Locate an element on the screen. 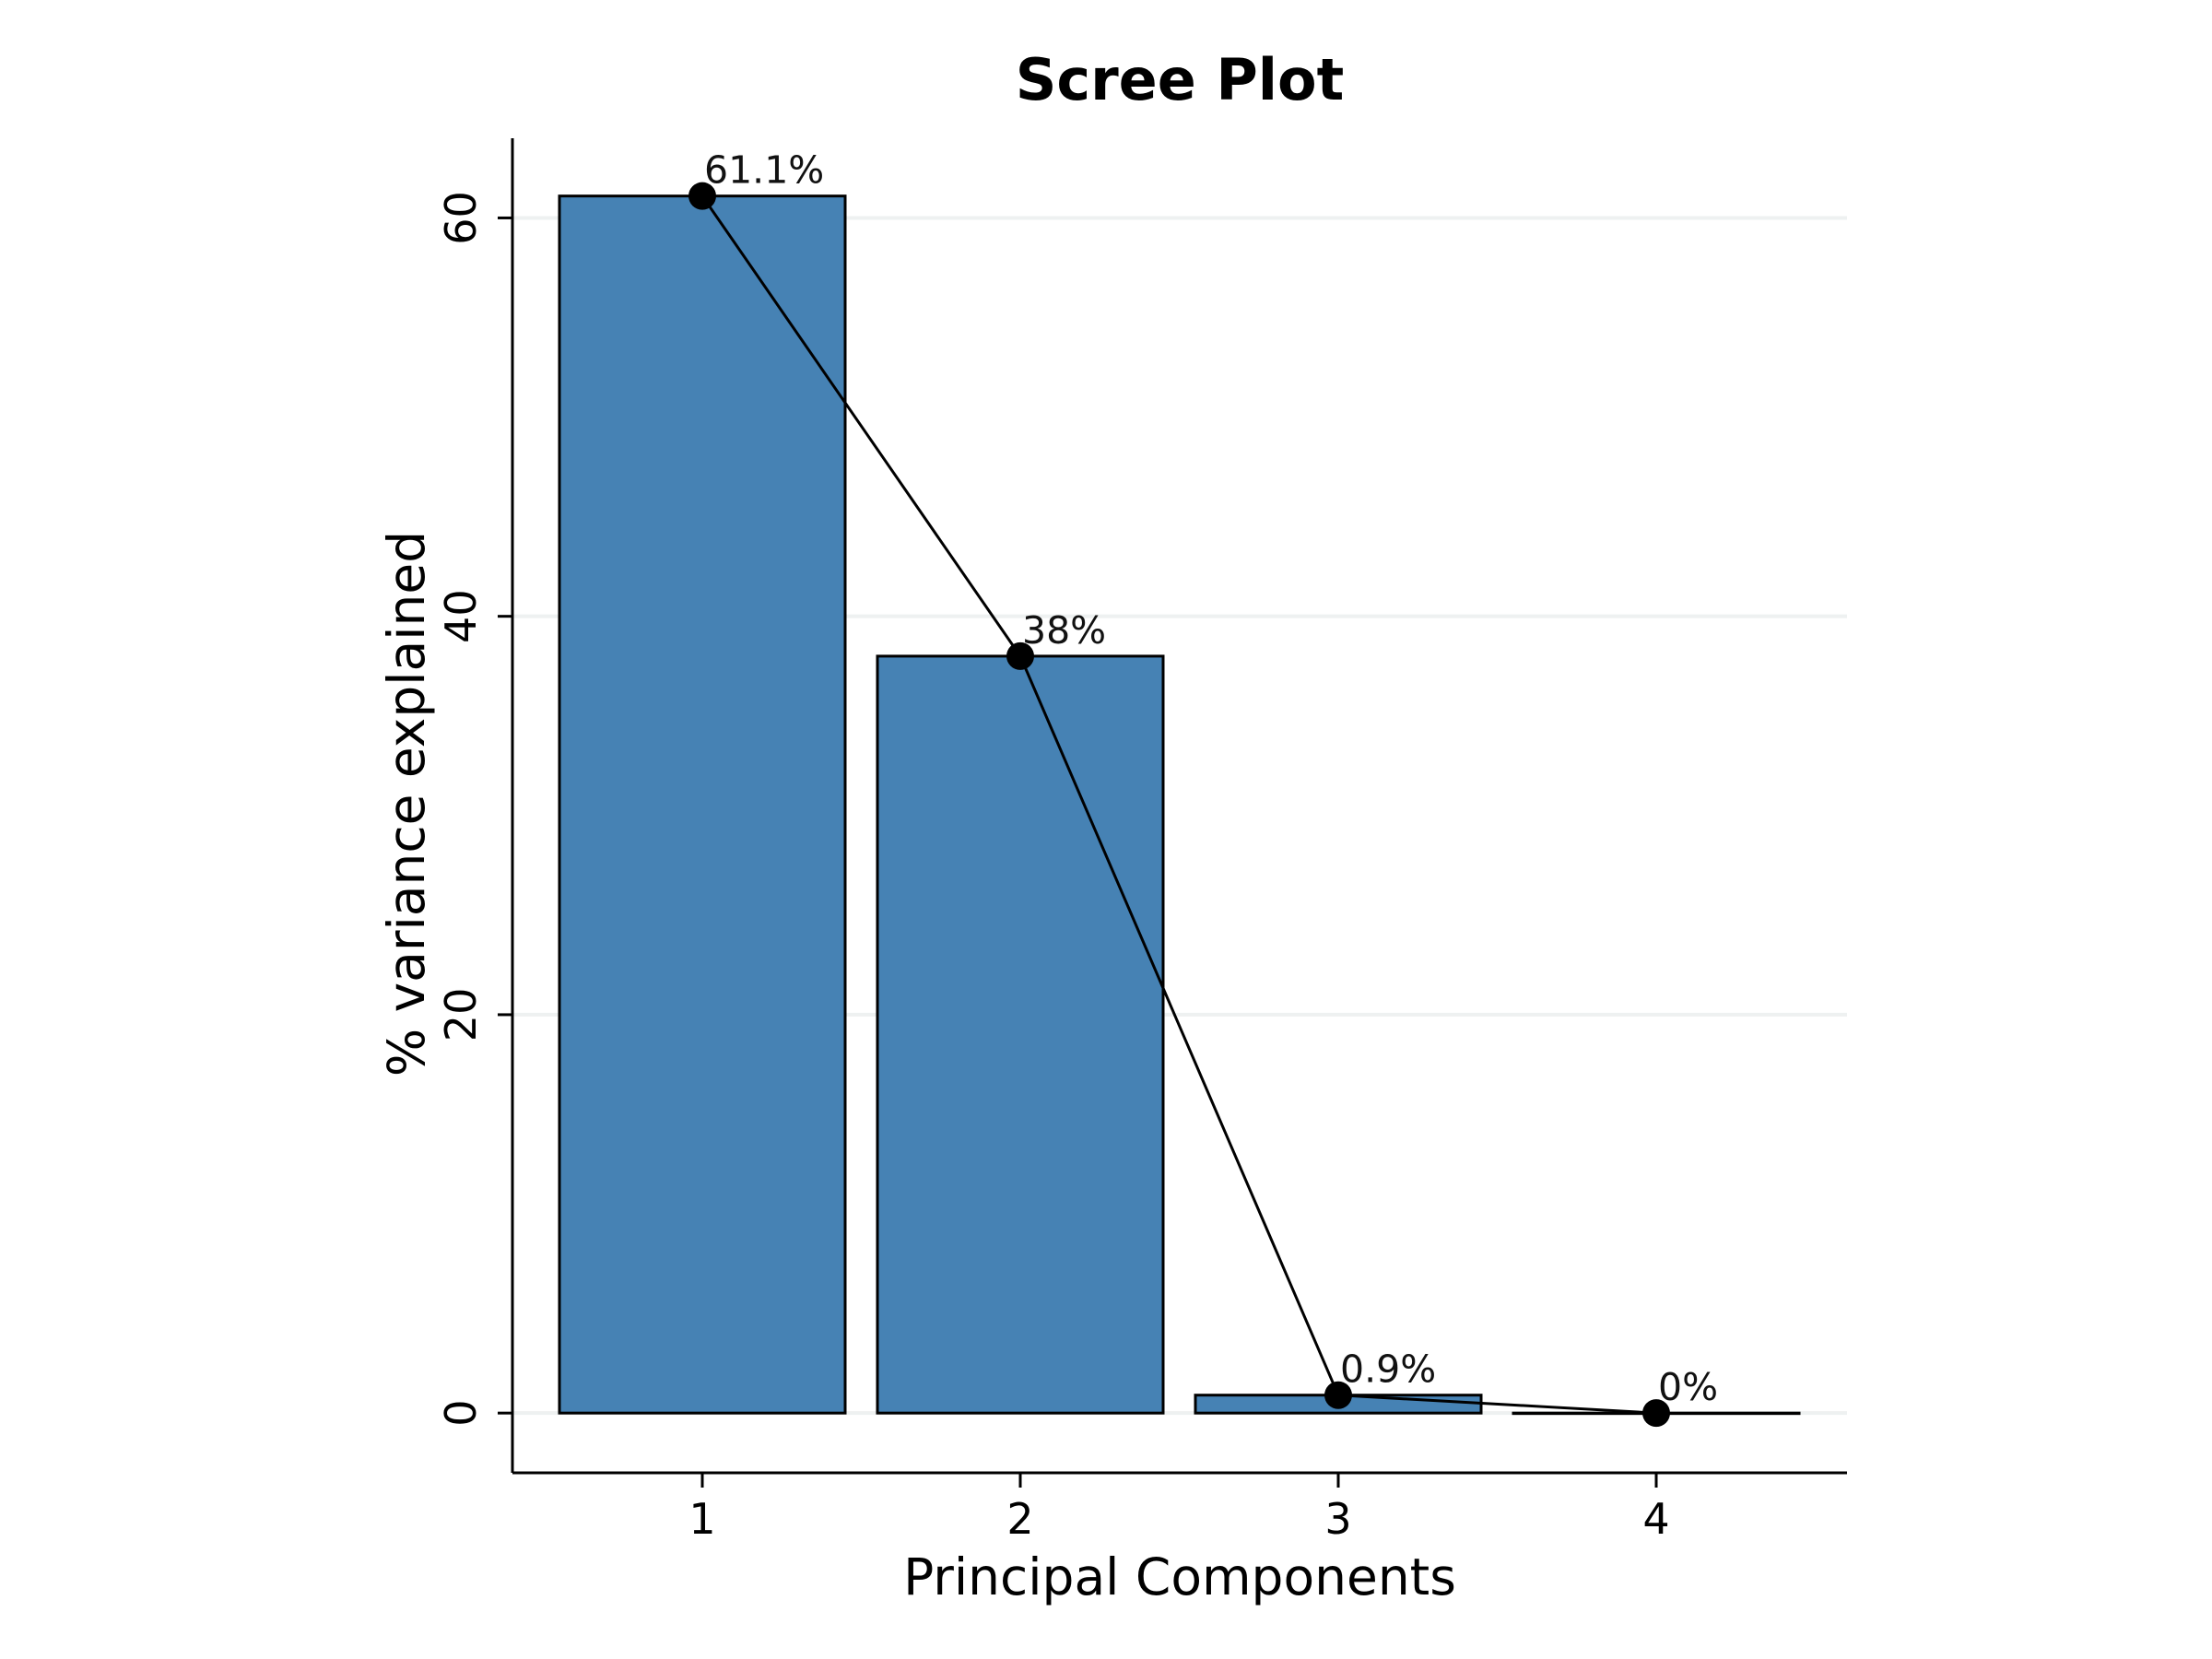 The width and height of the screenshot is (2212, 1659). x-ticks: 1 2 3 4 is located at coordinates (1179, 1508).